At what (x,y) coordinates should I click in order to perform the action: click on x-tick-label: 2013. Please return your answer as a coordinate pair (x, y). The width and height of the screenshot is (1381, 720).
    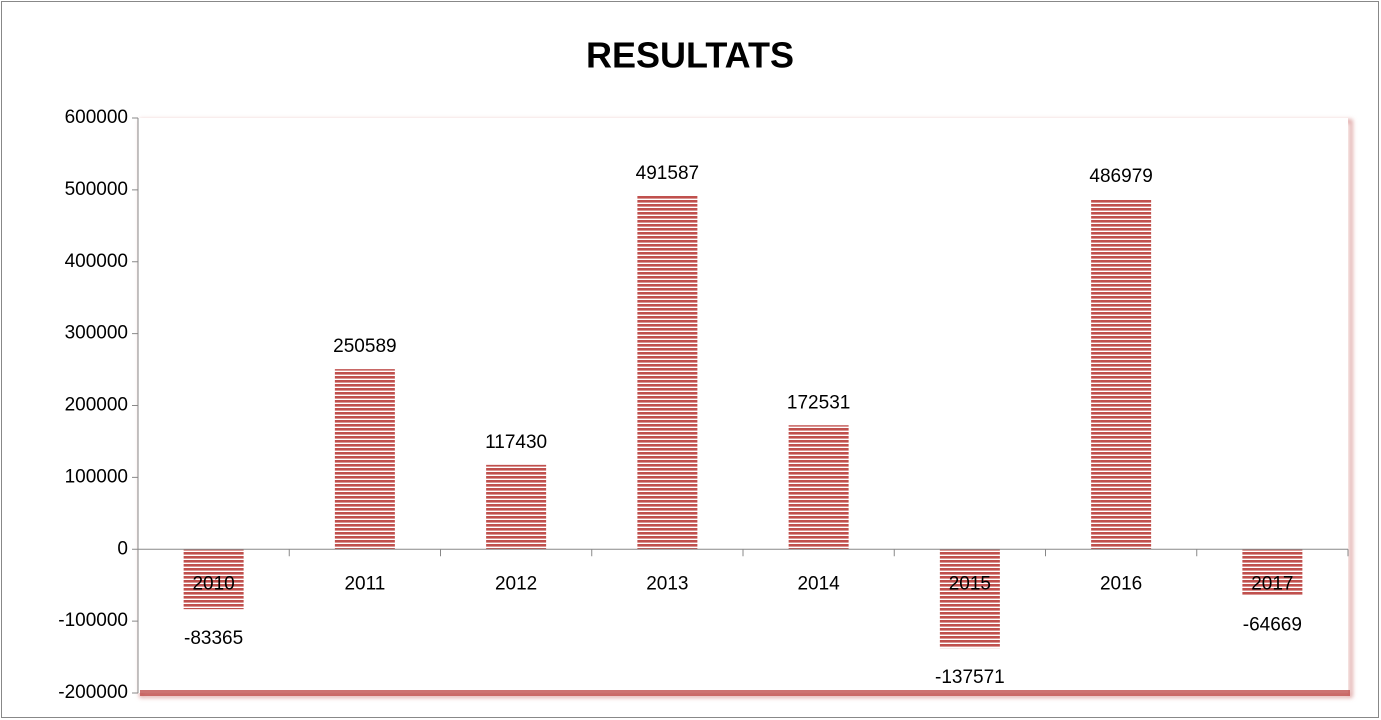
    Looking at the image, I should click on (667, 583).